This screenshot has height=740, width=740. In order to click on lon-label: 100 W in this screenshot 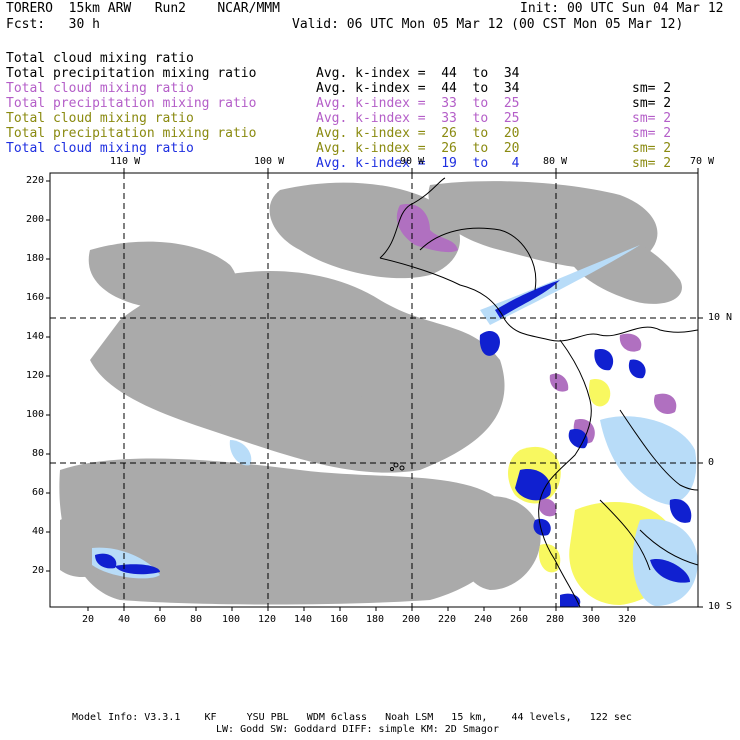, I will do `click(269, 161)`.